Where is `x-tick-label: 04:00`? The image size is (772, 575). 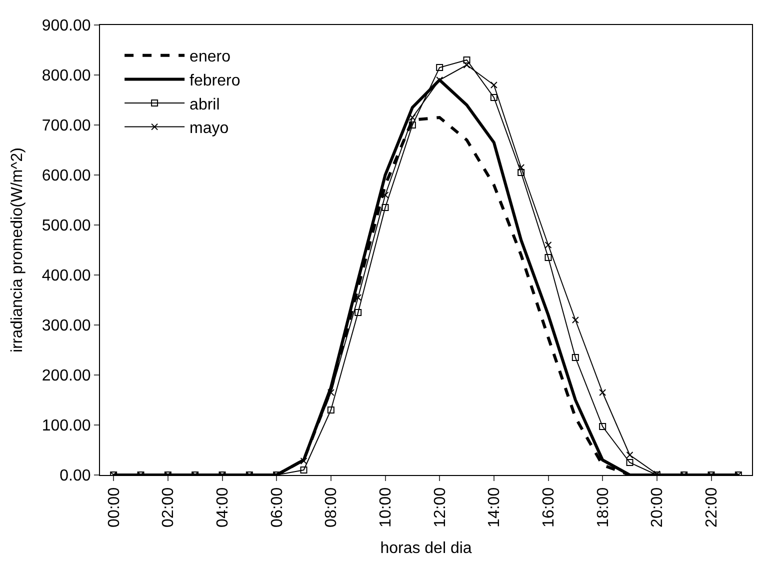 x-tick-label: 04:00 is located at coordinates (223, 507).